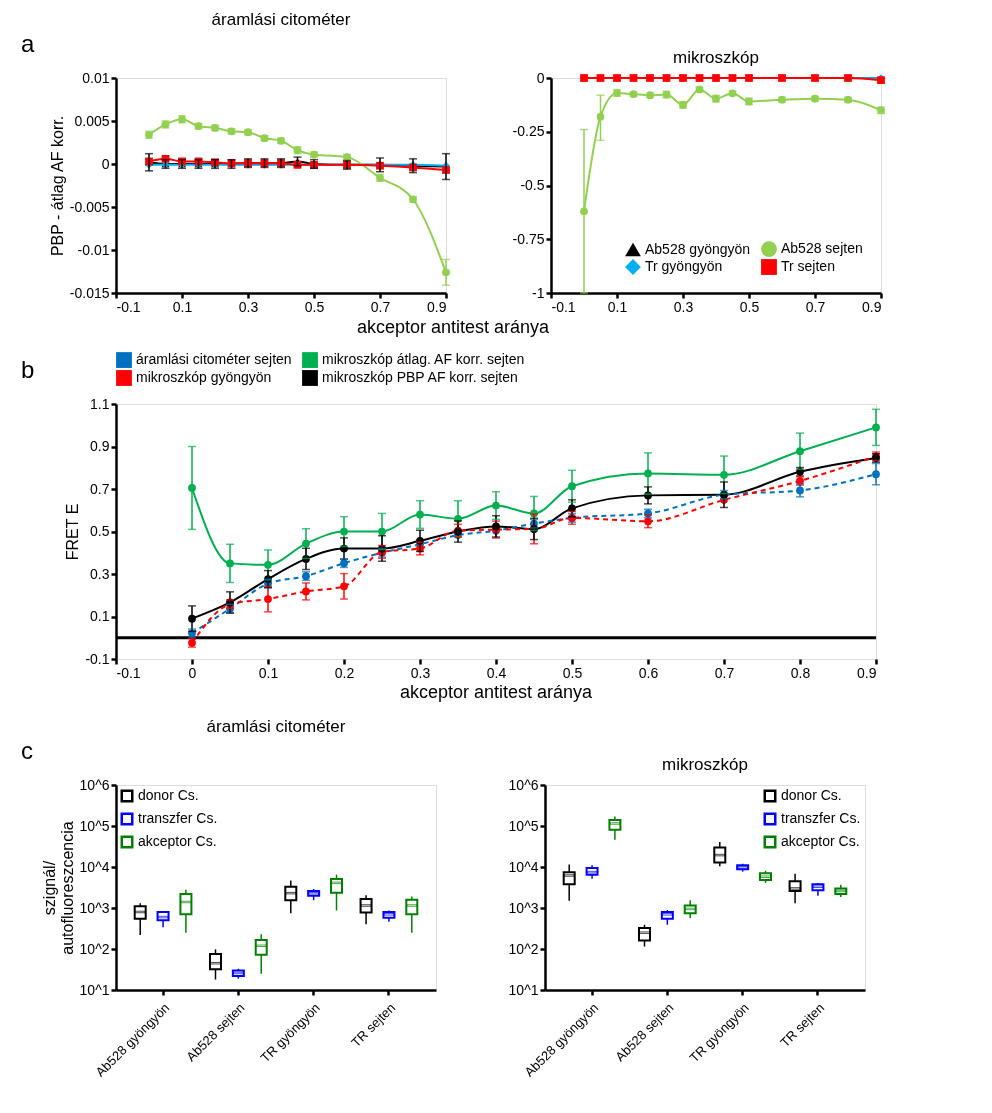 Image resolution: width=992 pixels, height=1113 pixels. Describe the element at coordinates (214, 359) in the screenshot. I see `legend-label: áramlási citométer sejten` at that location.